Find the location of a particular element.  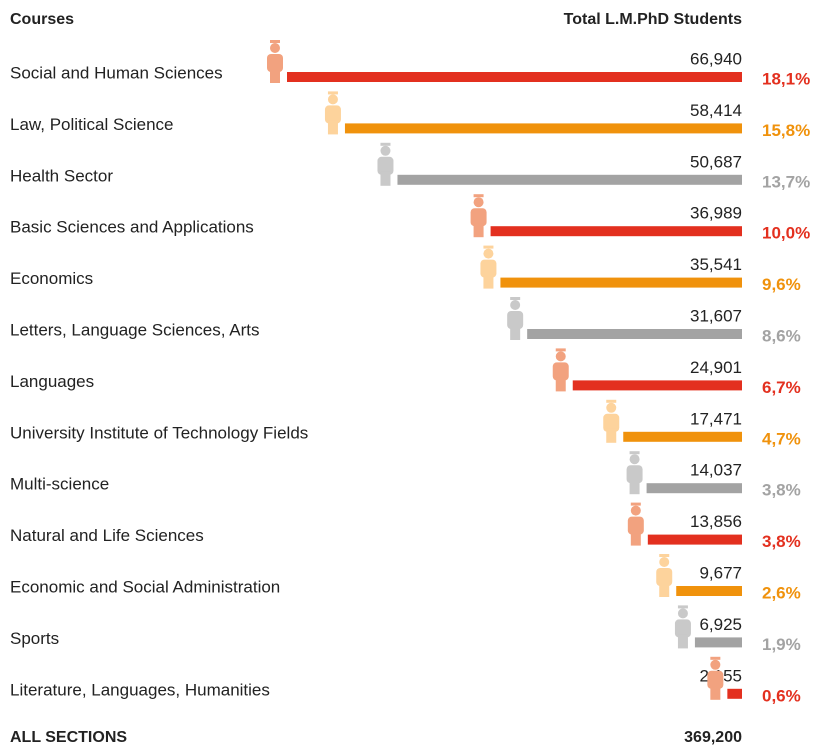

total-name: ALL SECTIONS is located at coordinates (68, 737).